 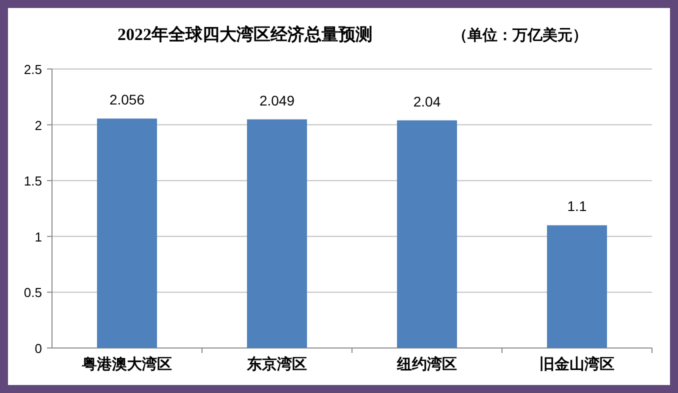 What do you see at coordinates (426, 364) in the screenshot?
I see `x-tick-label: 纽约湾区` at bounding box center [426, 364].